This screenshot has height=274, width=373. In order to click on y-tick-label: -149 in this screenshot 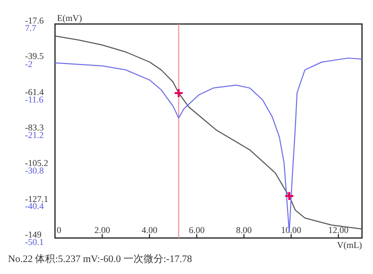, I will do `click(33, 235)`.